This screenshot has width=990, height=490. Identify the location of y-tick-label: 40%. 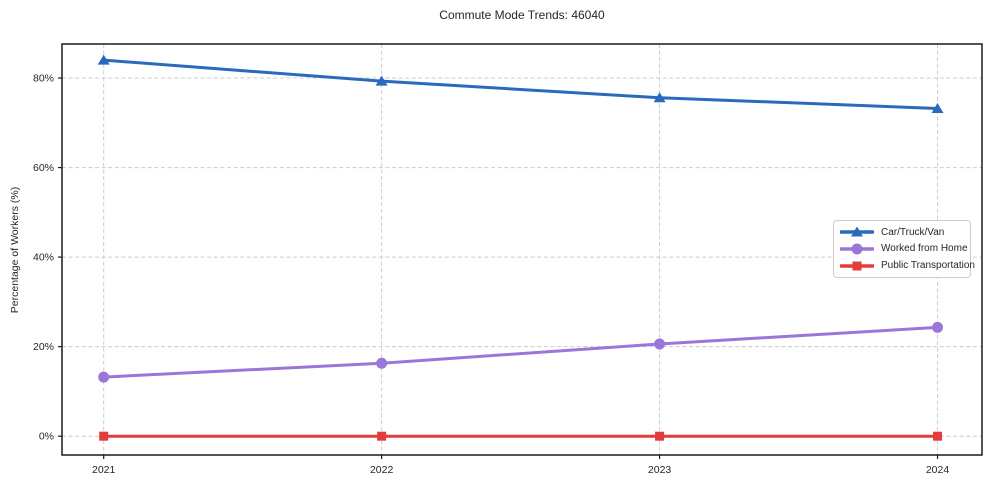
(43, 258).